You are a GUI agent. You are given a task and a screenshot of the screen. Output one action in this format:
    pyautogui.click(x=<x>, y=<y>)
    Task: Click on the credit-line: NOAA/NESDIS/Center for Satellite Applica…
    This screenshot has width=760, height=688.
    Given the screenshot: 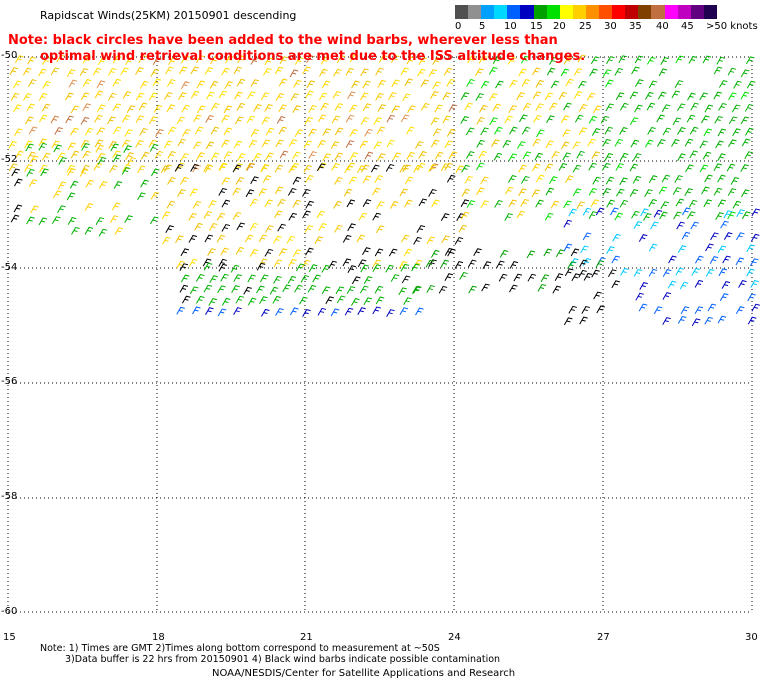 What is the action you would take?
    pyautogui.click(x=364, y=673)
    